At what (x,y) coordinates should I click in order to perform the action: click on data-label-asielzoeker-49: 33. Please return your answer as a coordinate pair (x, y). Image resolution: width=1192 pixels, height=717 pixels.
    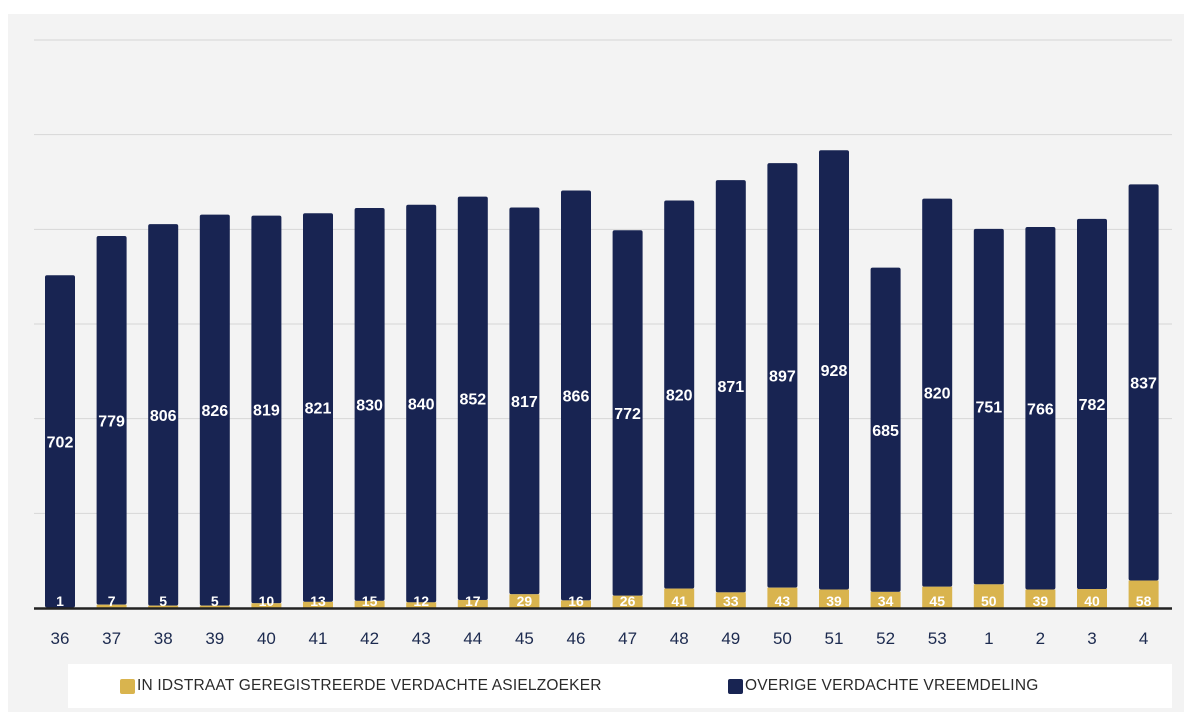
    Looking at the image, I should click on (731, 601).